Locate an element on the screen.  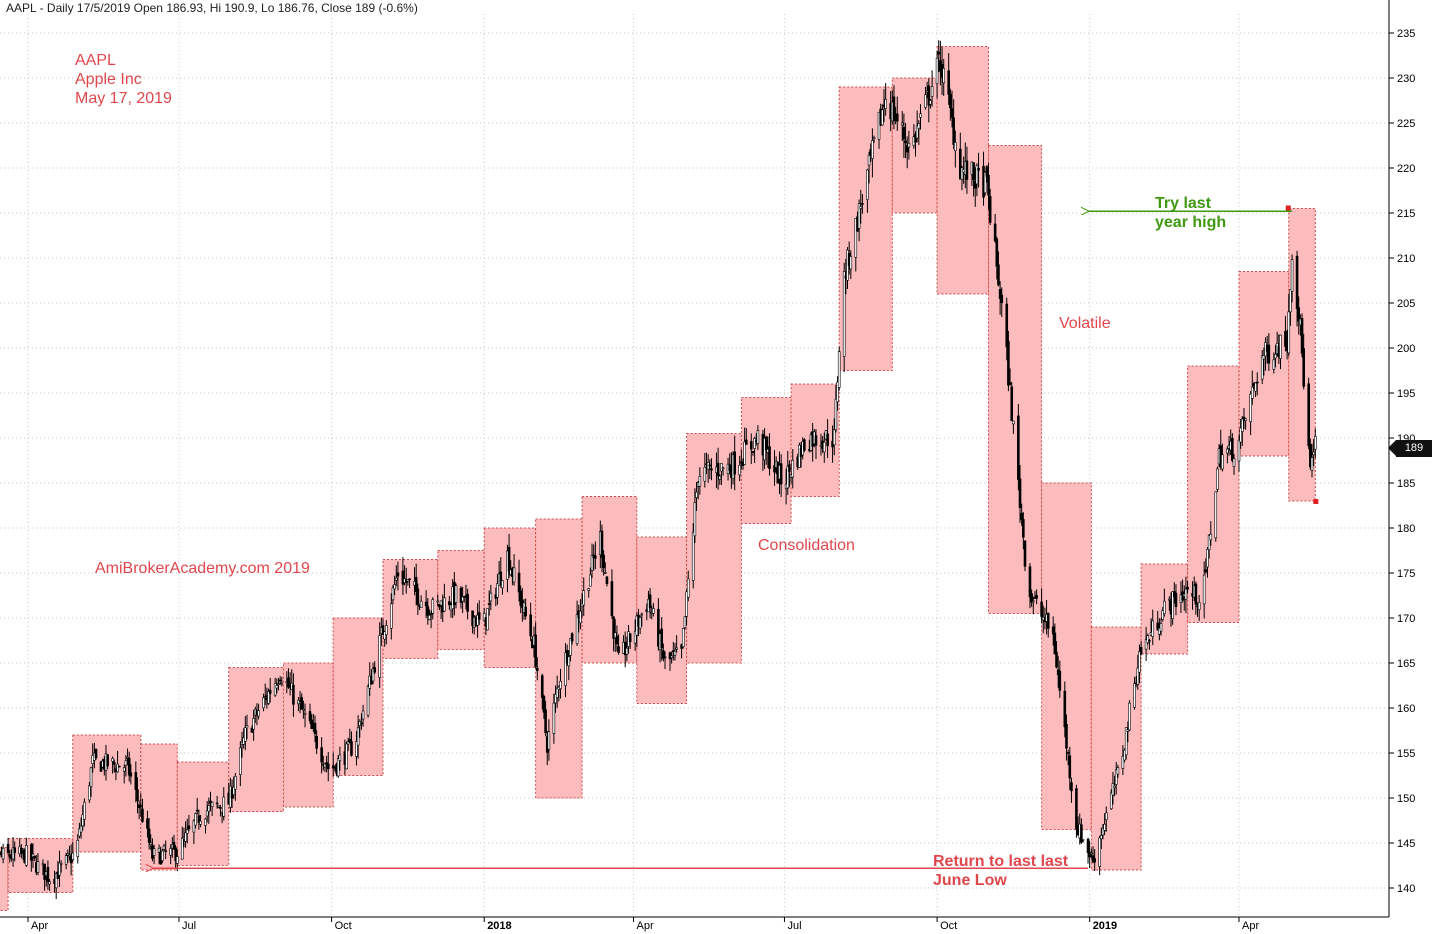
x-tick-label: Apr is located at coordinates (39, 926).